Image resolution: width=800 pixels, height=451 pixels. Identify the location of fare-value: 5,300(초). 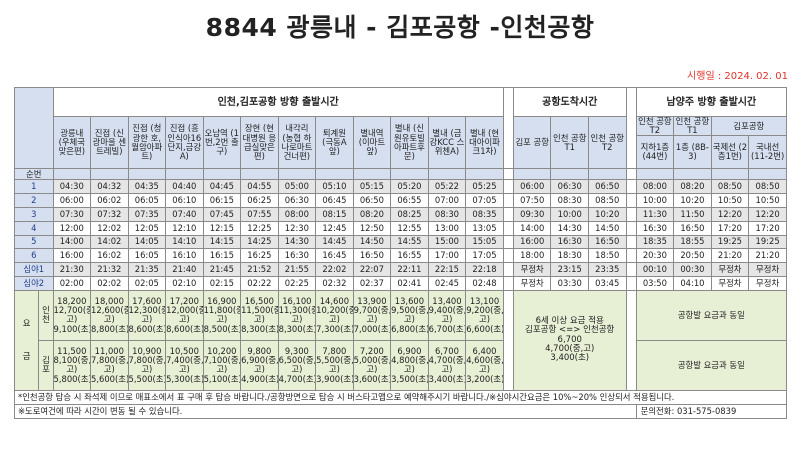
(185, 378).